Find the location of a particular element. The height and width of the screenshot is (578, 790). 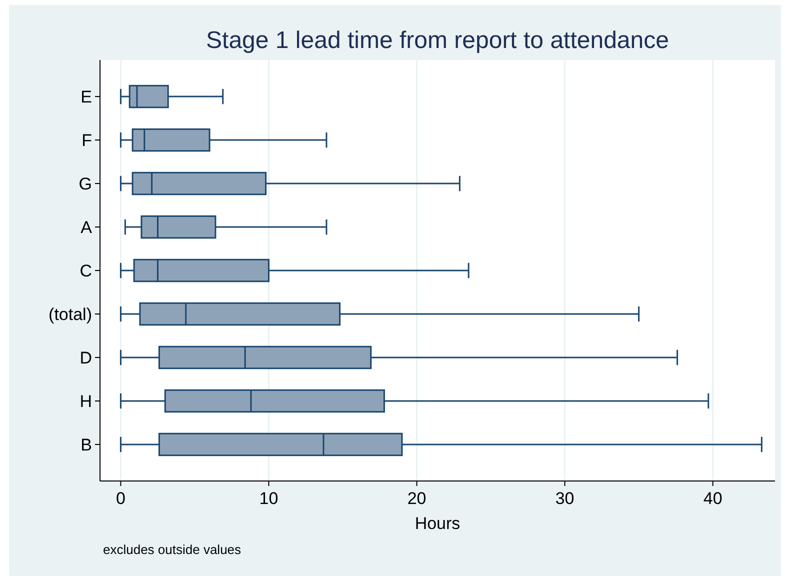

y-tick-label: A is located at coordinates (86, 227).